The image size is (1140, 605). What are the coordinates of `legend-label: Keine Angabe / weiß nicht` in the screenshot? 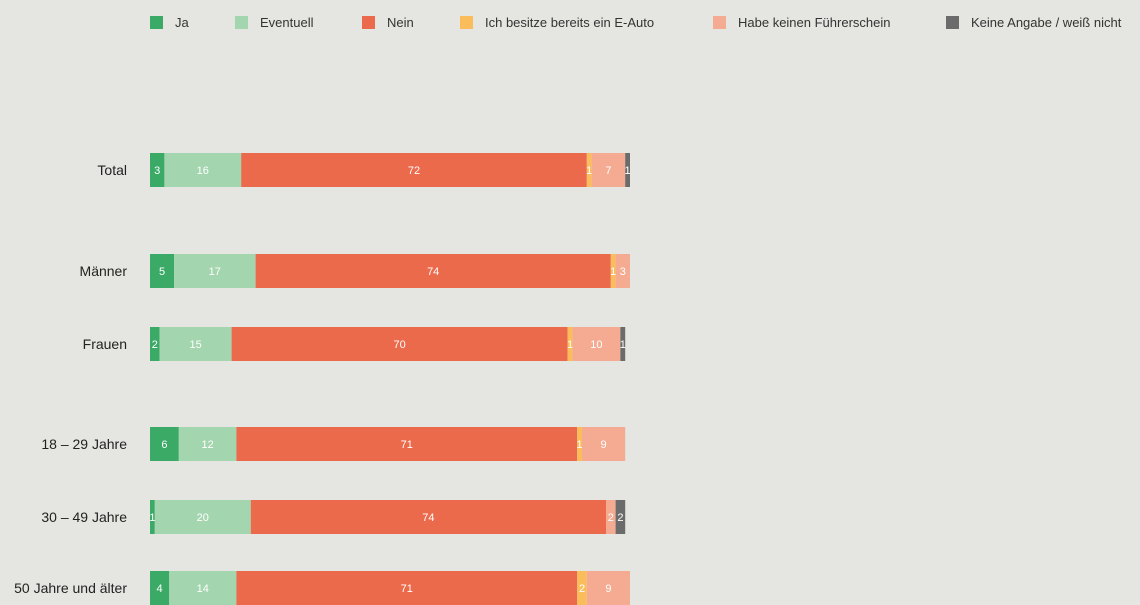 It's located at (1046, 22).